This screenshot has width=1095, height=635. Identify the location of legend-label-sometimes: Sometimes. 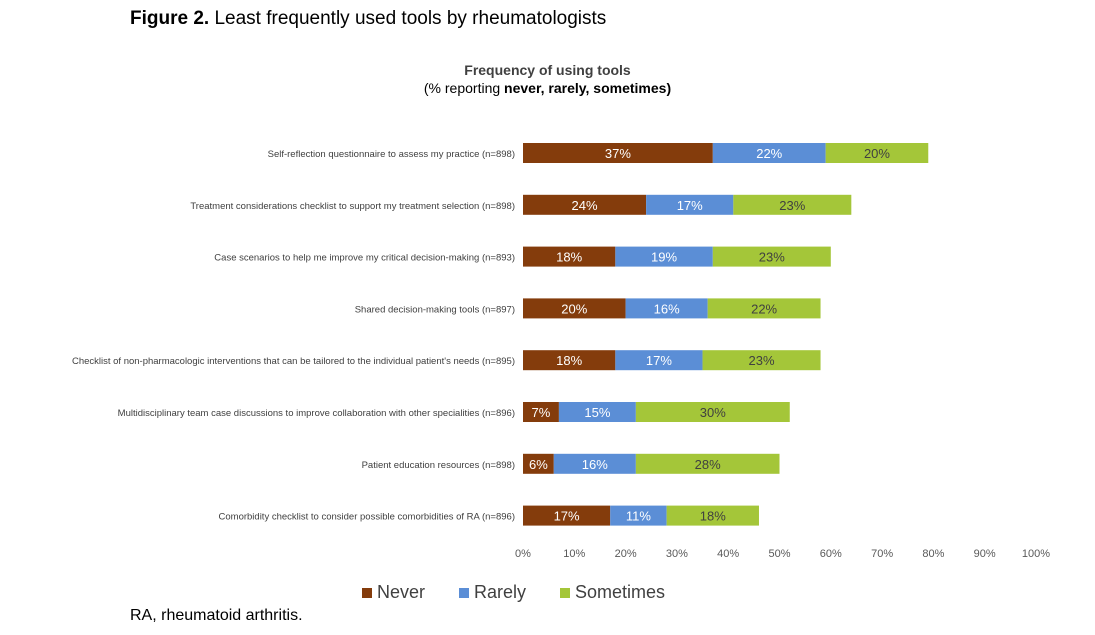
(620, 592).